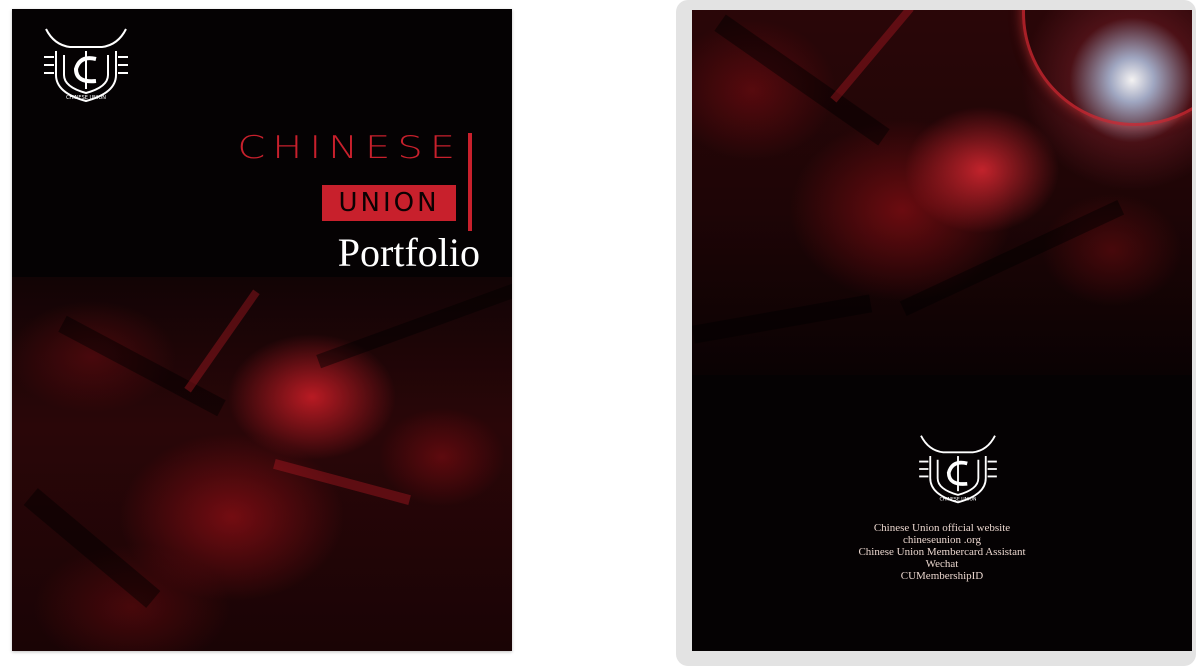 Image resolution: width=1196 pixels, height=670 pixels. Describe the element at coordinates (941, 540) in the screenshot. I see `info-line-website-url: chineseunion .org` at that location.